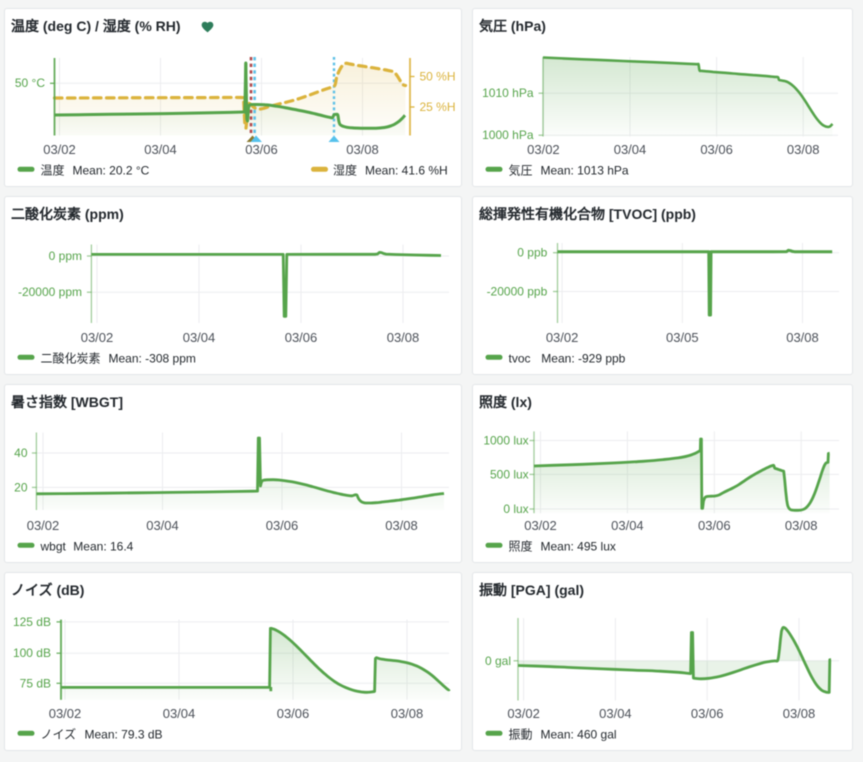 This screenshot has height=762, width=863. Describe the element at coordinates (345, 169) in the screenshot. I see `svg-text: 湿度` at that location.